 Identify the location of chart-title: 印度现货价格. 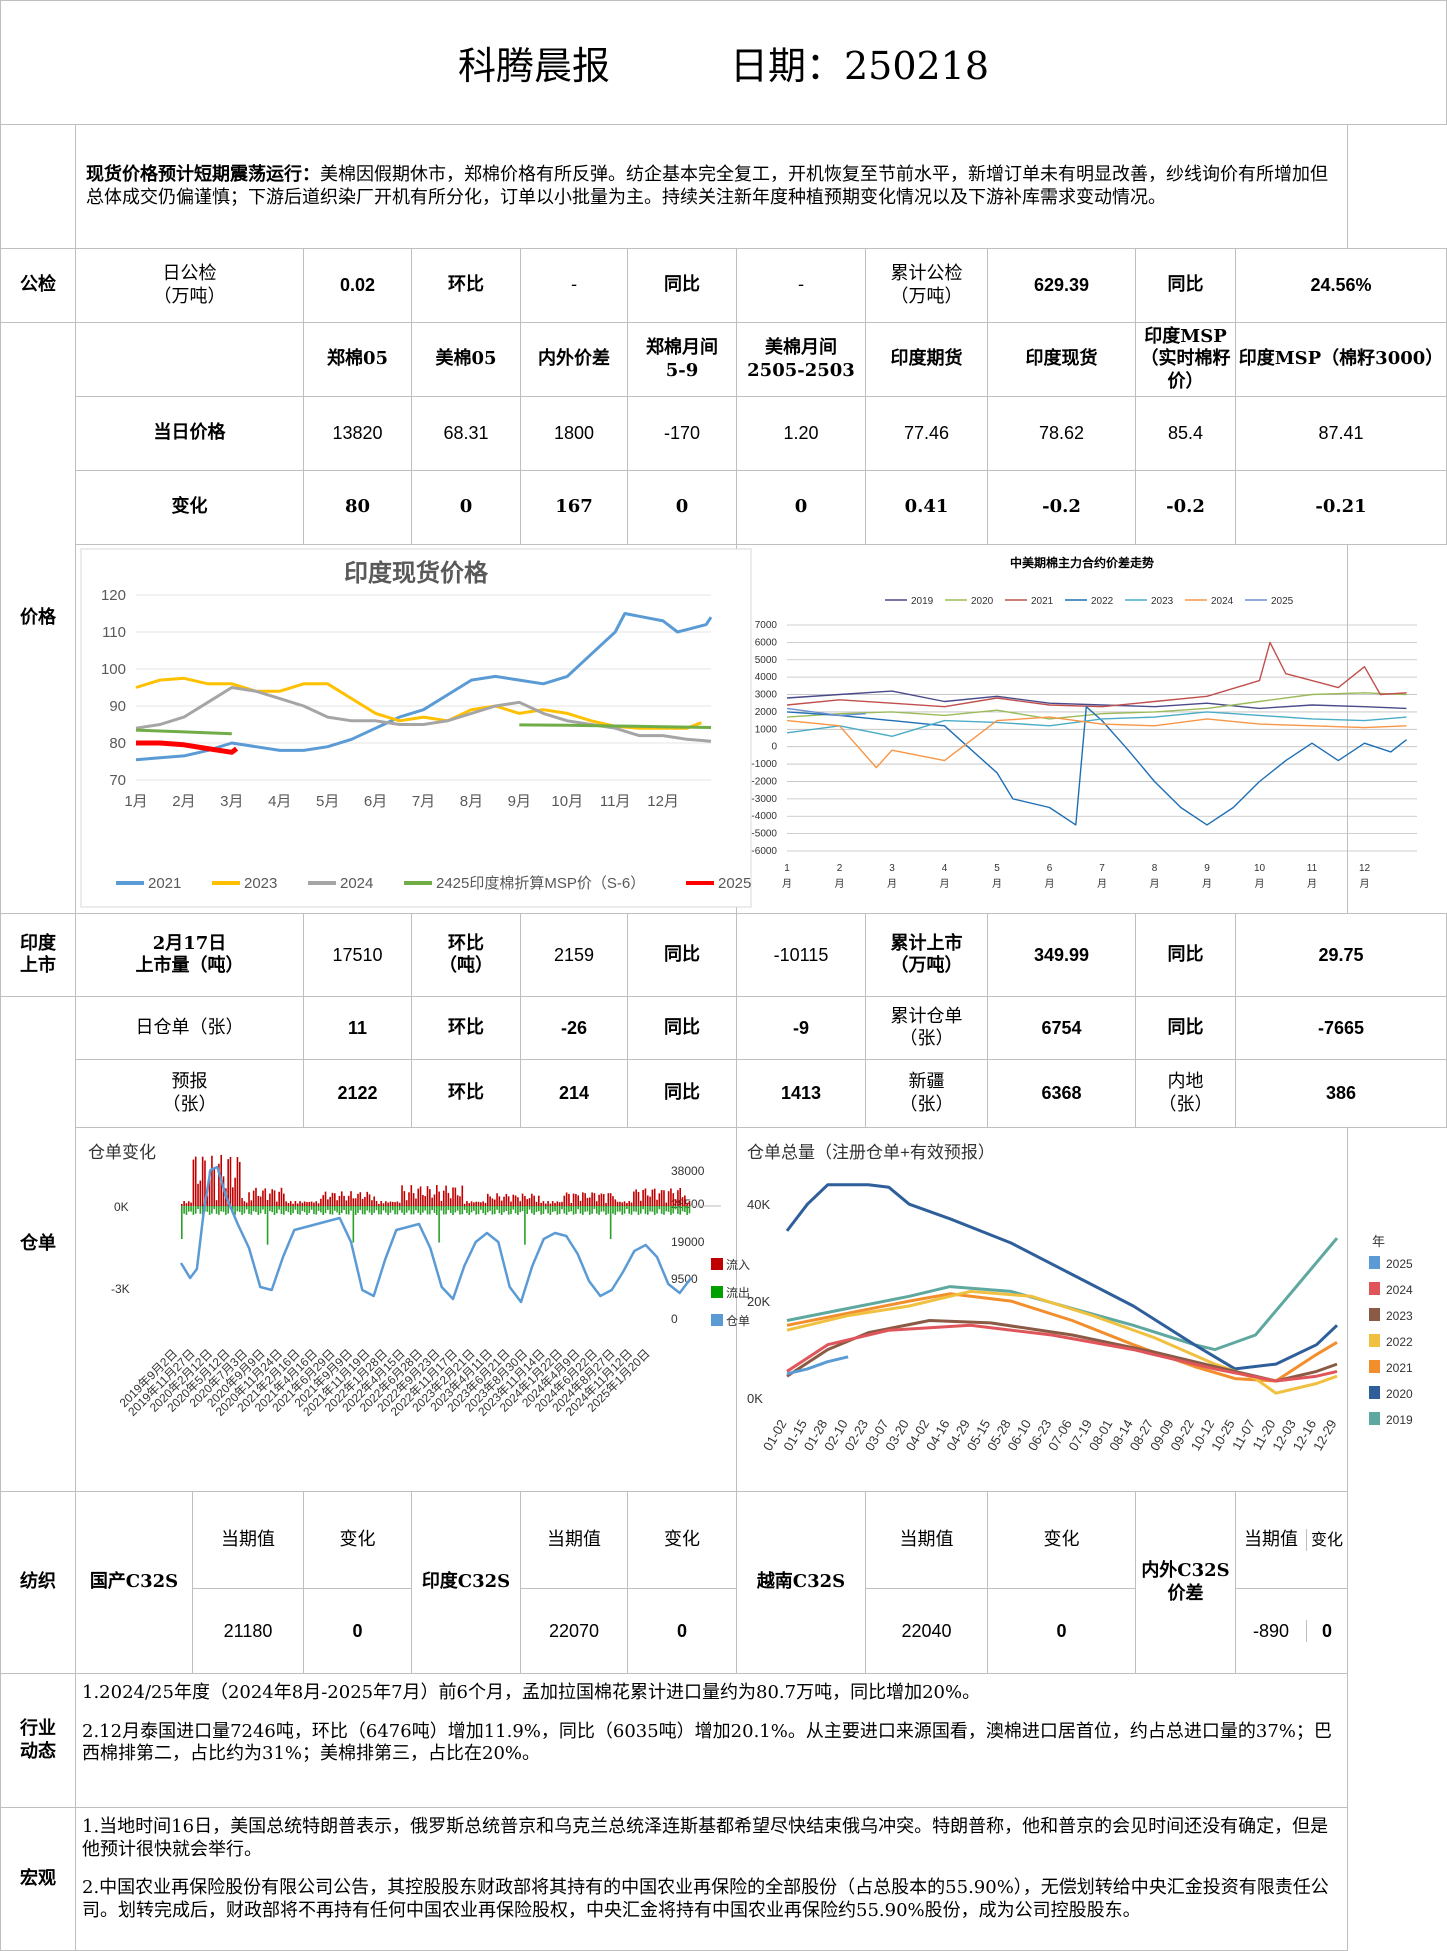
(416, 573).